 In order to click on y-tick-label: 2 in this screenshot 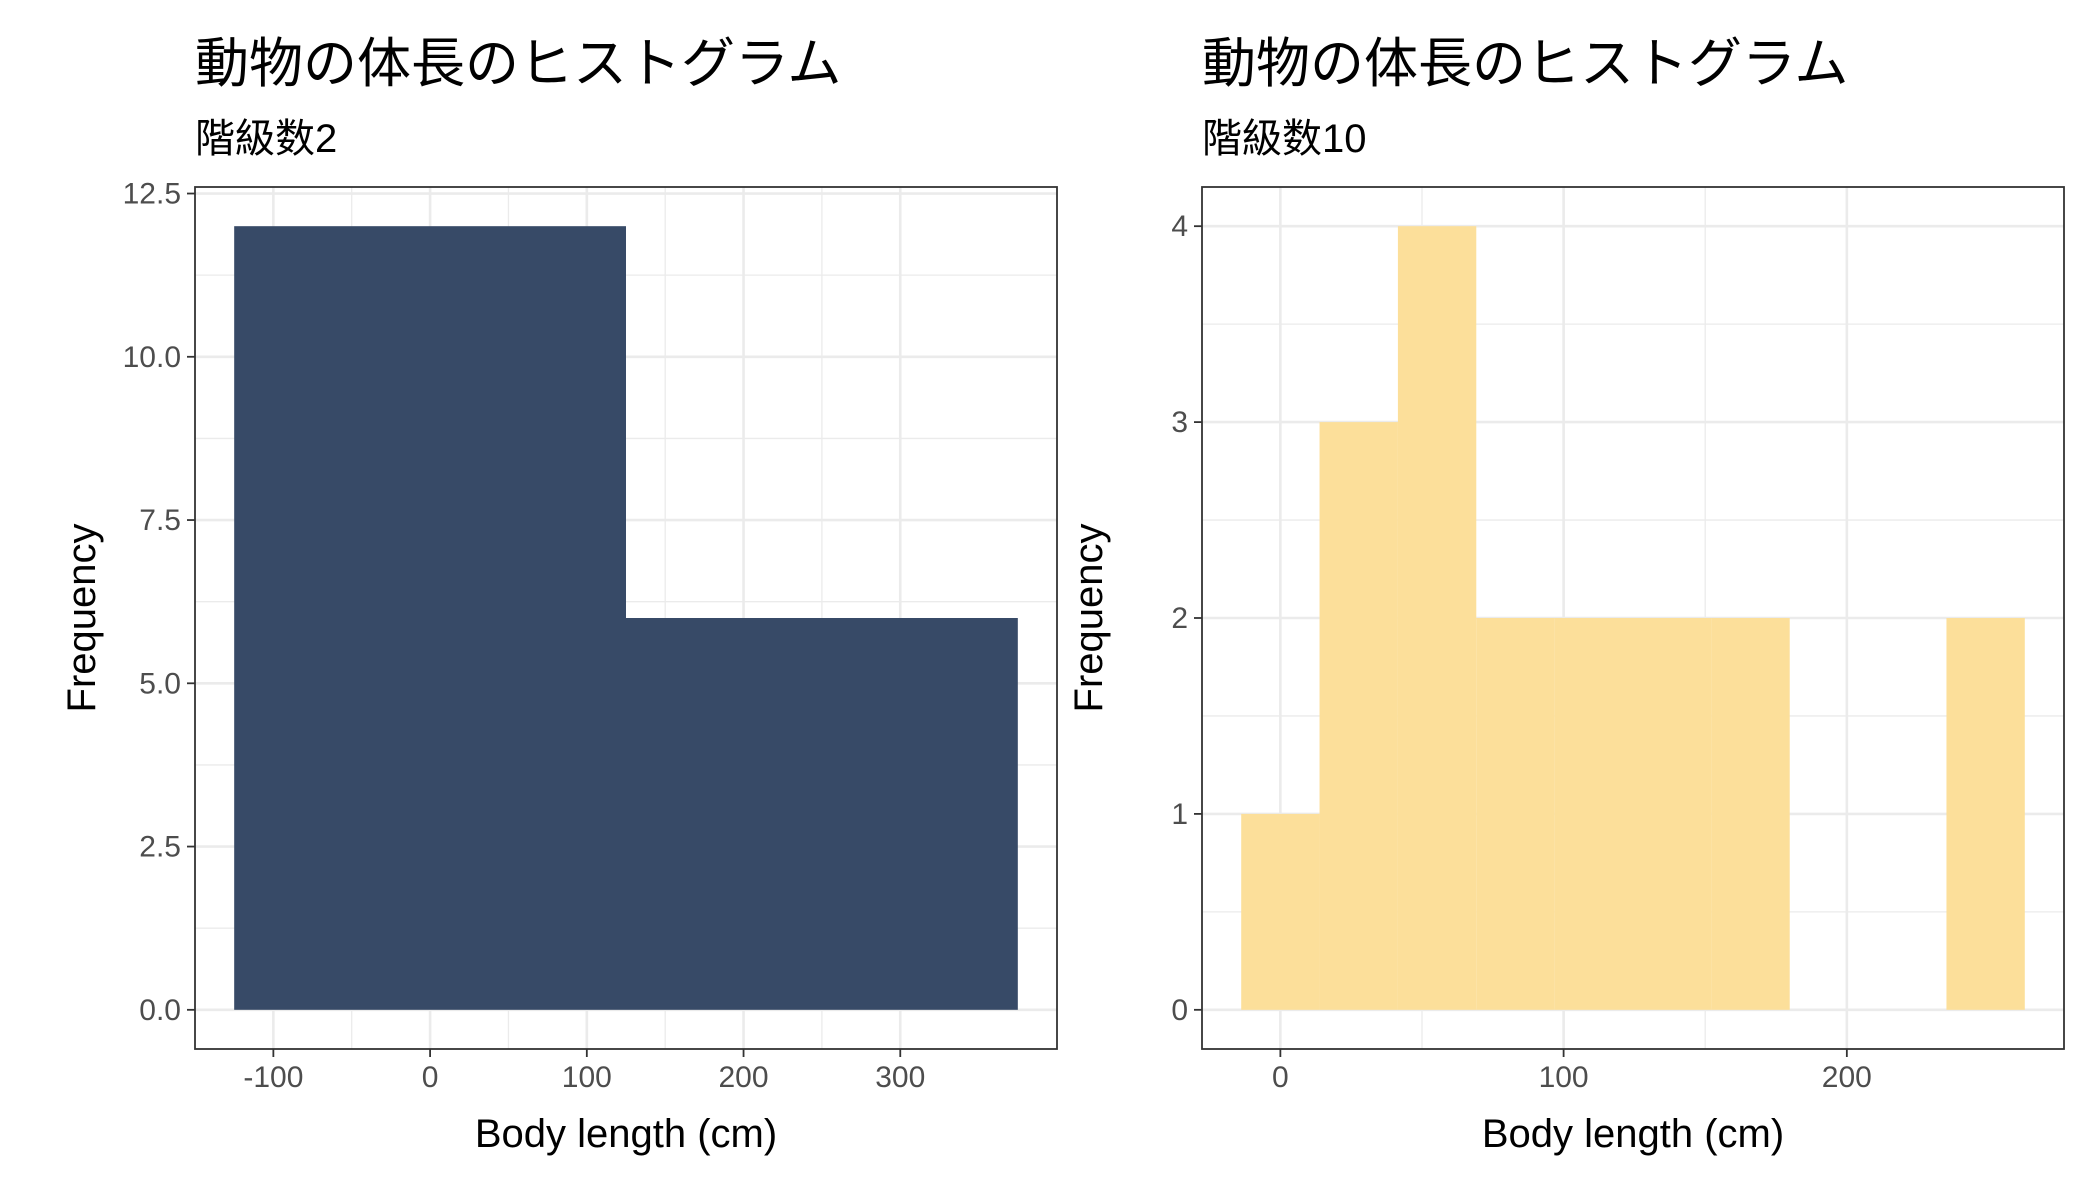, I will do `click(1179, 618)`.